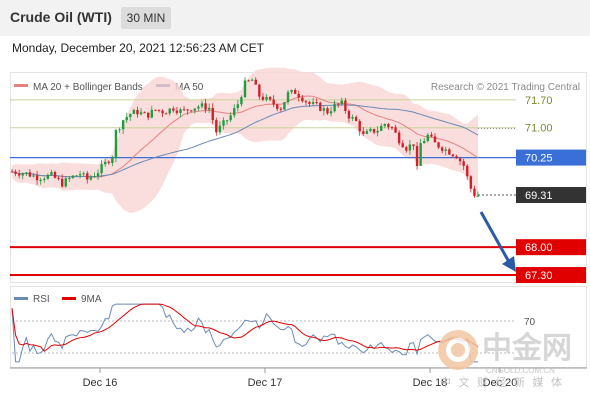 This screenshot has height=400, width=590. What do you see at coordinates (245, 327) in the screenshot?
I see `rsi-ma-series` at bounding box center [245, 327].